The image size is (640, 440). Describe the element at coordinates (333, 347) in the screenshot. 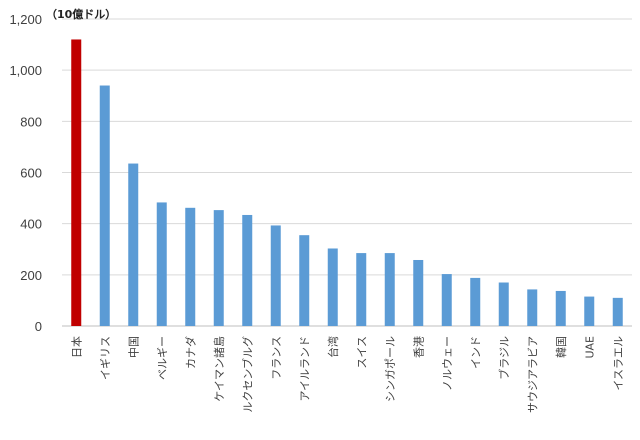

I see `category-label: 台湾` at that location.